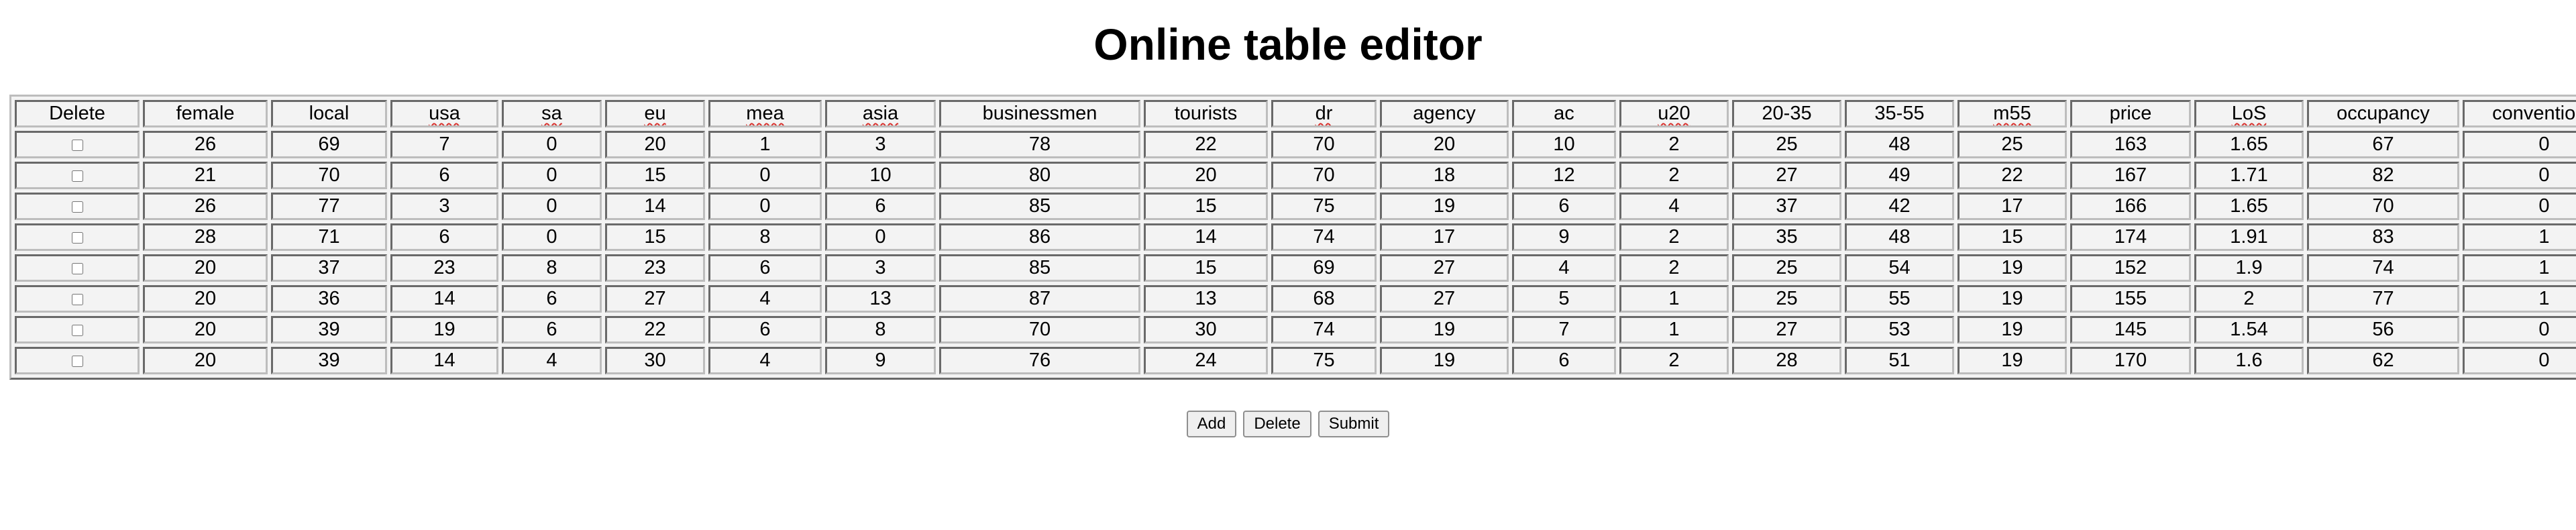 This screenshot has height=530, width=2576. What do you see at coordinates (655, 360) in the screenshot?
I see `cell-eu: 30` at bounding box center [655, 360].